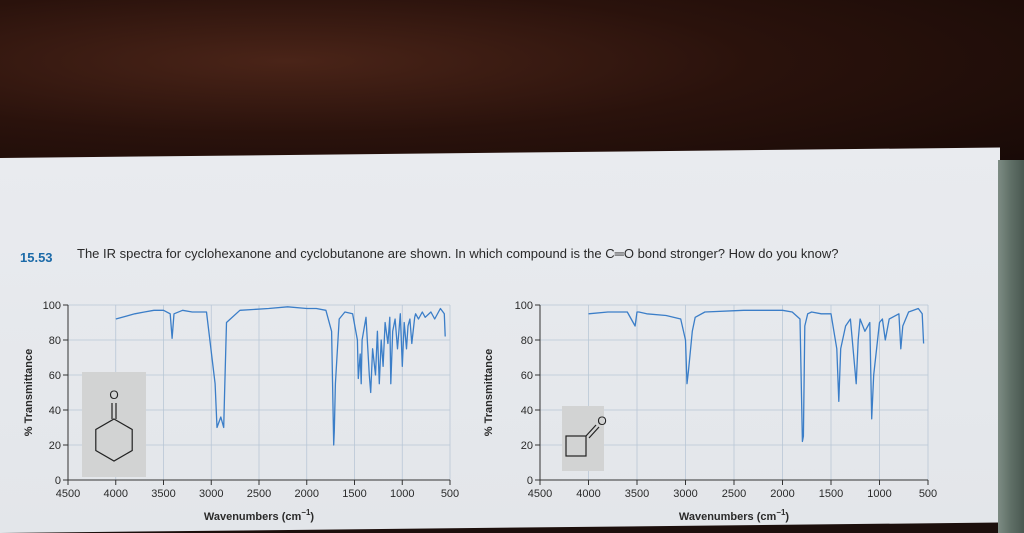  What do you see at coordinates (36, 257) in the screenshot?
I see `problem-number: 15.53` at bounding box center [36, 257].